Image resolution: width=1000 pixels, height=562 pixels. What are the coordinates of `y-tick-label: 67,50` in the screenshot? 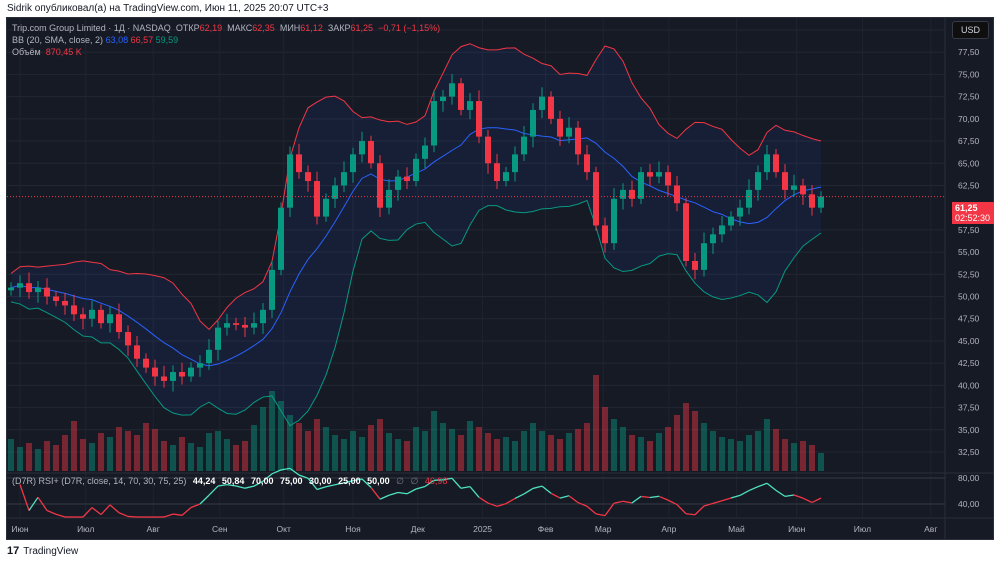 It's located at (969, 141).